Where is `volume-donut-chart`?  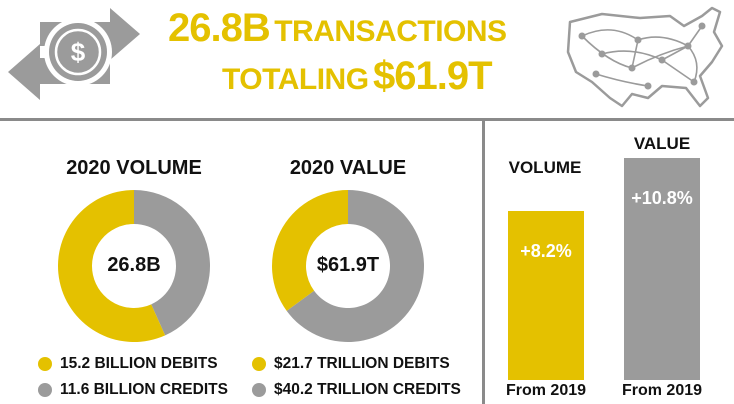
volume-donut-chart is located at coordinates (133, 266).